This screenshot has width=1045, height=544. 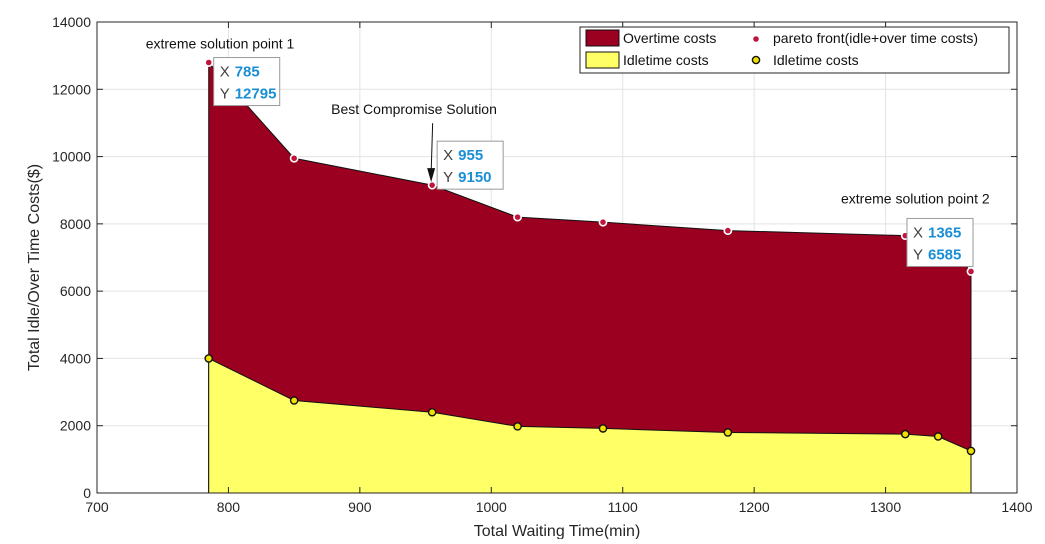 I want to click on datatip: X 1365 Y 6585, so click(x=940, y=242).